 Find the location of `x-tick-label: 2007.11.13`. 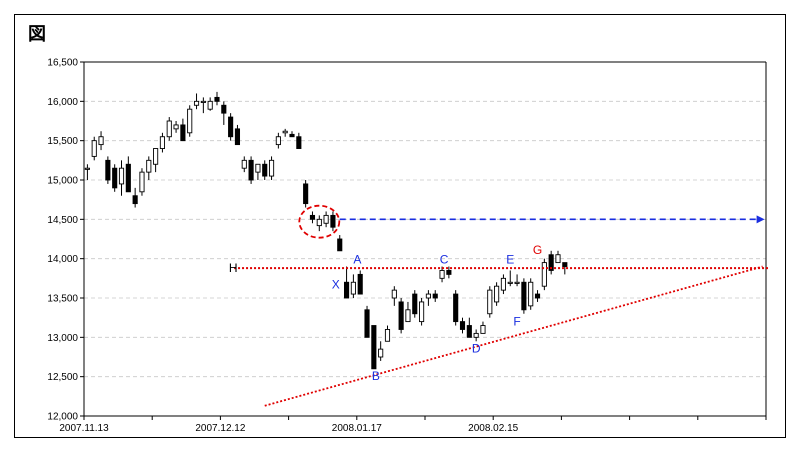

x-tick-label: 2007.11.13 is located at coordinates (84, 428).